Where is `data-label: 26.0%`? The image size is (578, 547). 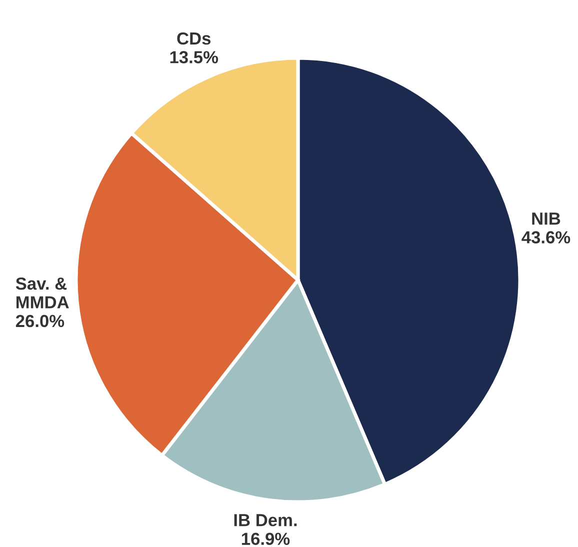
data-label: 26.0% is located at coordinates (40, 321).